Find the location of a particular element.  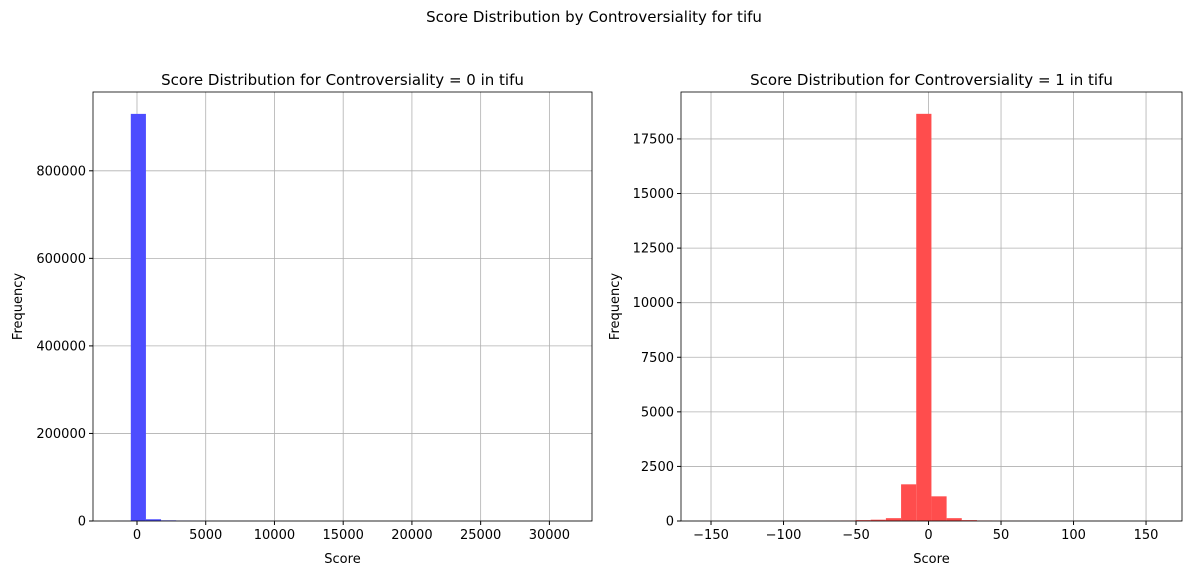

y-tick-label: 12500 is located at coordinates (653, 249).